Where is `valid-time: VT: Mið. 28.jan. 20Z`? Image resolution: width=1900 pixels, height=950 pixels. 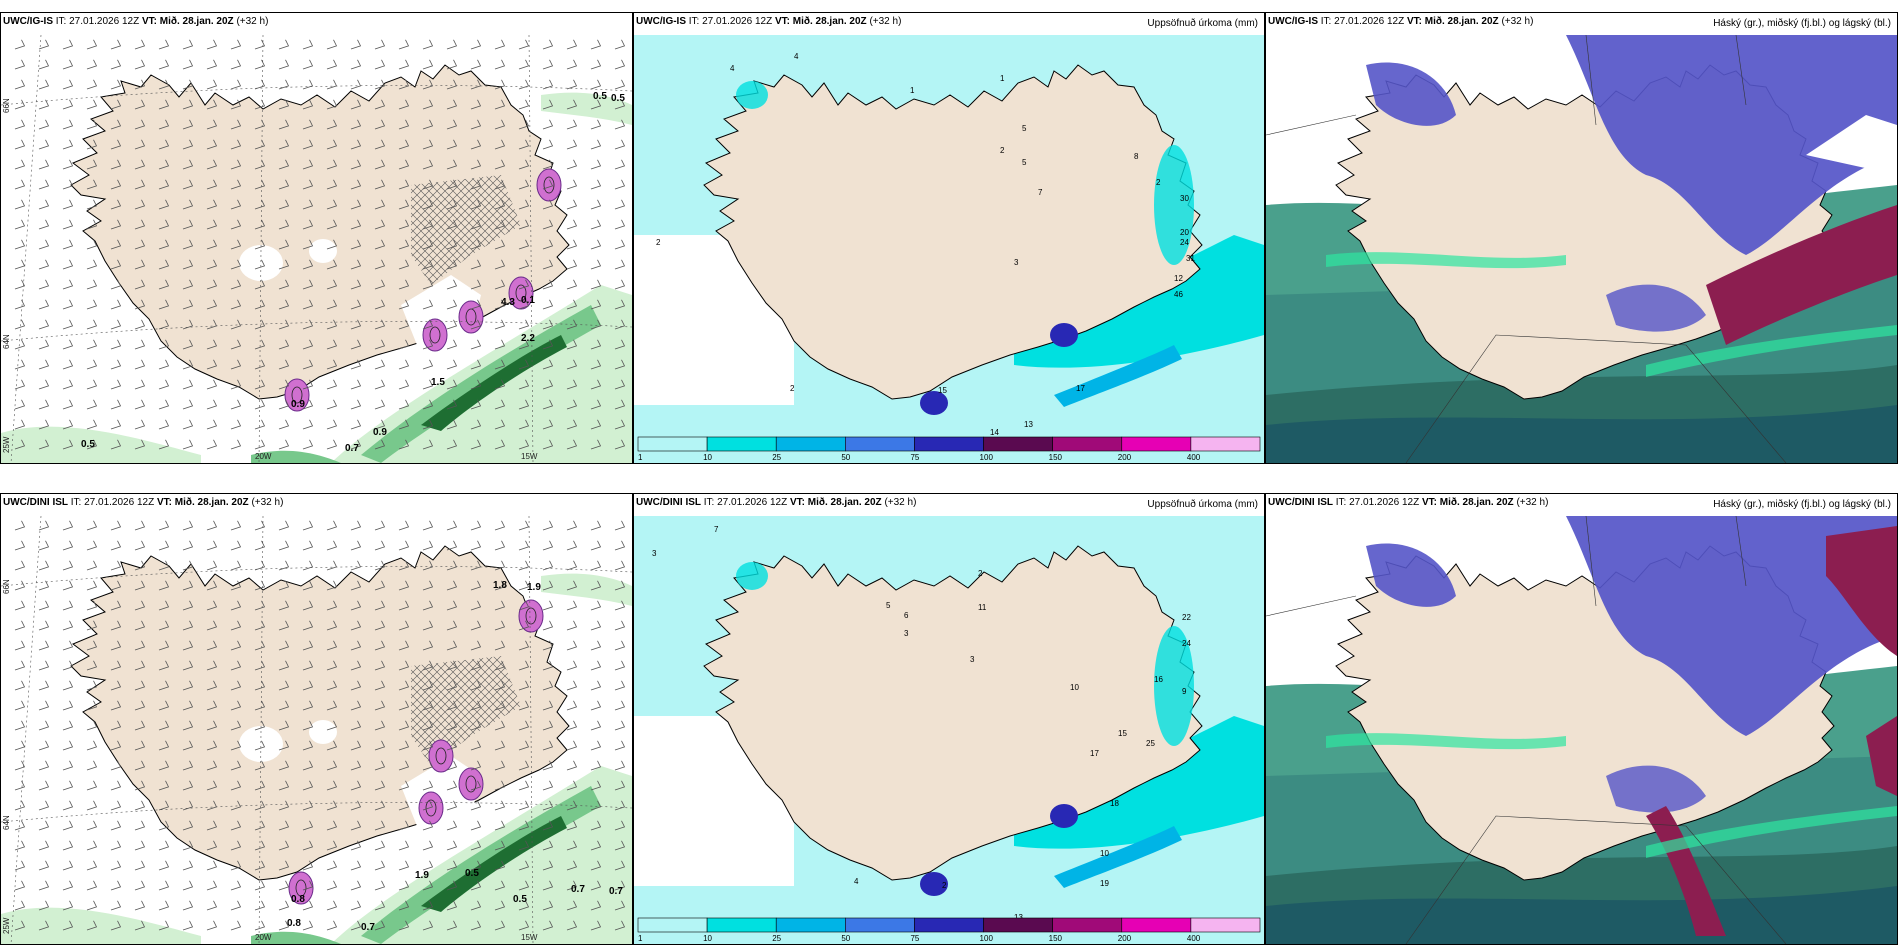
valid-time: VT: Mið. 28.jan. 20Z is located at coordinates (820, 21).